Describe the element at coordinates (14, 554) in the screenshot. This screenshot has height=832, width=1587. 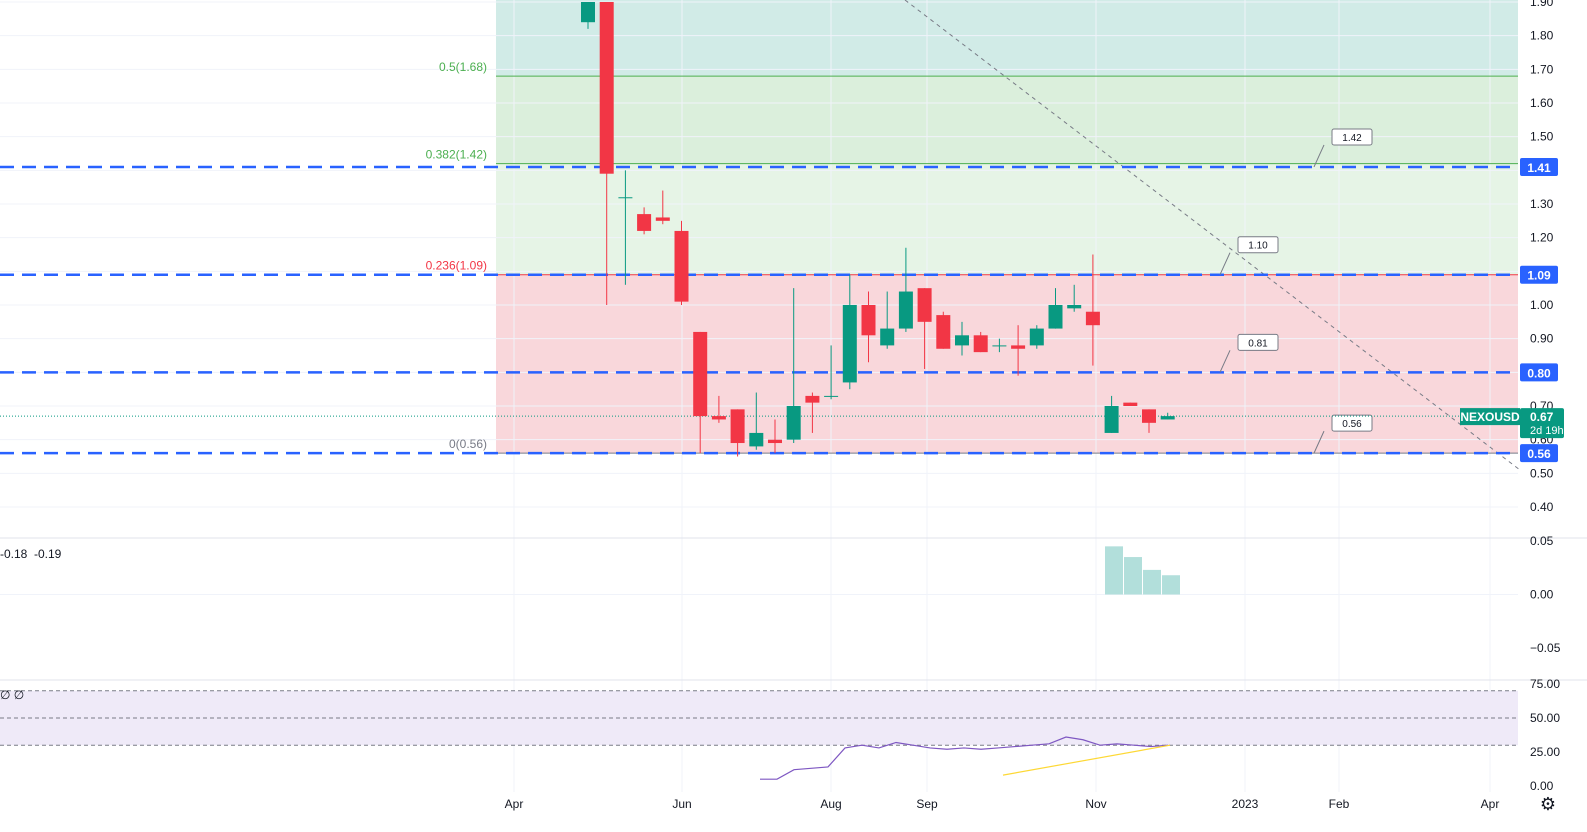
I see `oscillator-legend-value-1: -0.18` at that location.